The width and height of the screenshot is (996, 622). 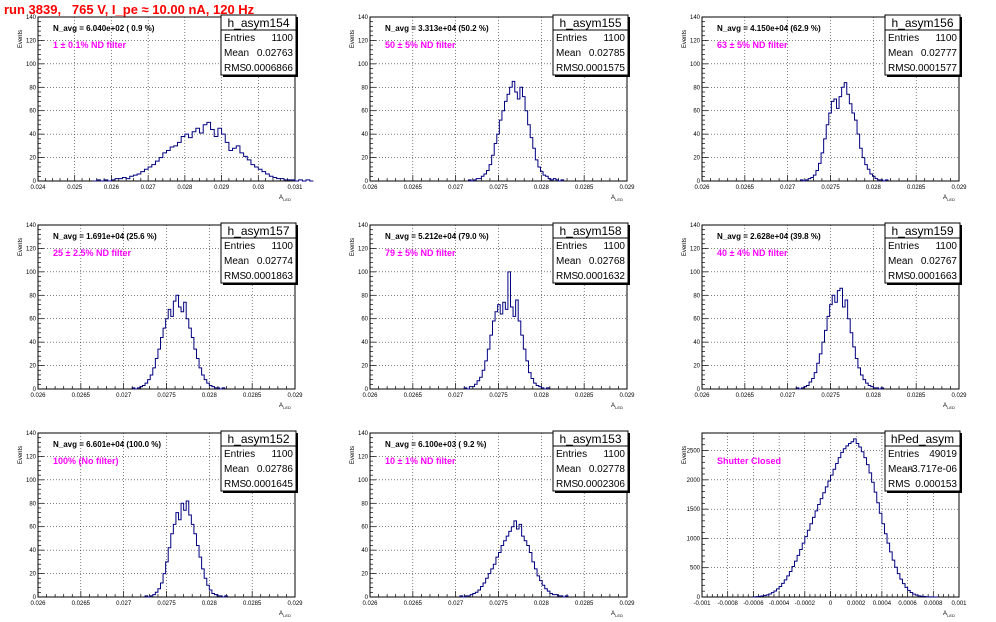 I want to click on run-title: run 3839, 765 V, I_pe ≈ 10.00 nA, 120 Hz, so click(x=129, y=9).